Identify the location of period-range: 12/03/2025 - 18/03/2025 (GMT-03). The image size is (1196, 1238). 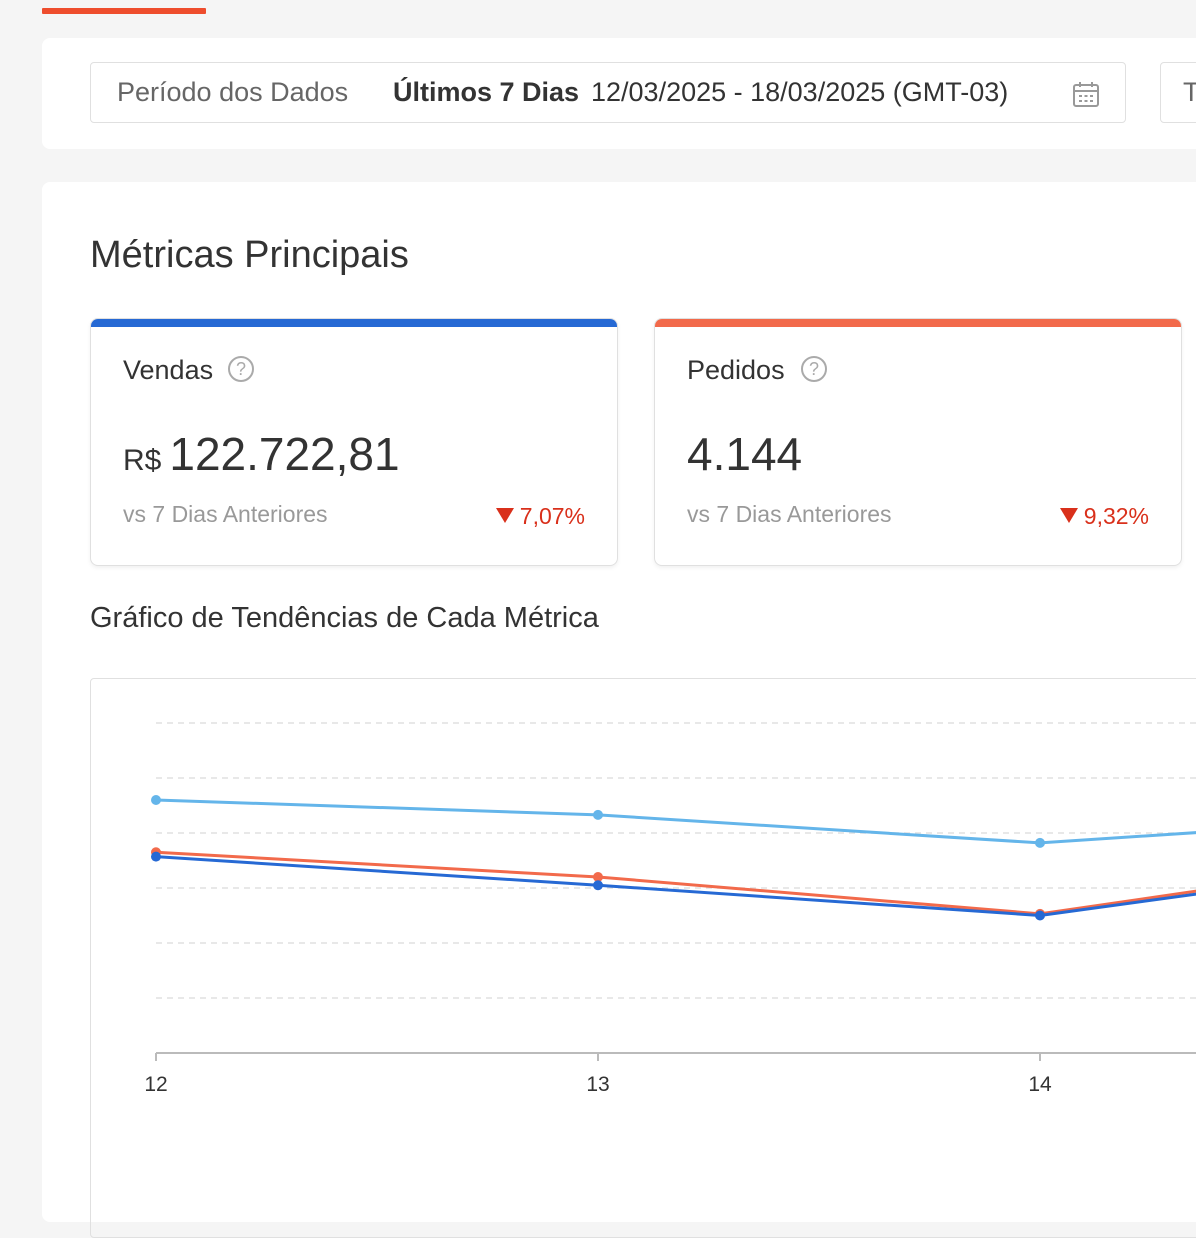
(800, 92).